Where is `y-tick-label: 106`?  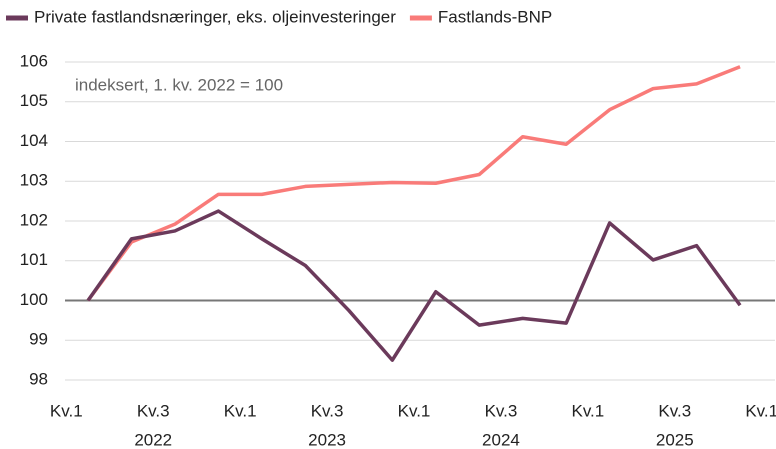
y-tick-label: 106 is located at coordinates (34, 60).